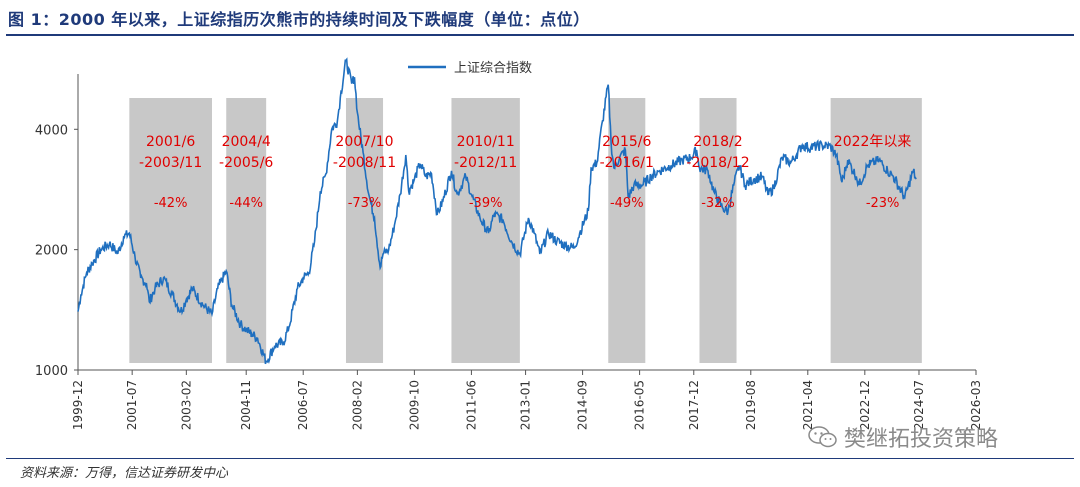  I want to click on bear-market-drawdown-label: -23%, so click(883, 203).